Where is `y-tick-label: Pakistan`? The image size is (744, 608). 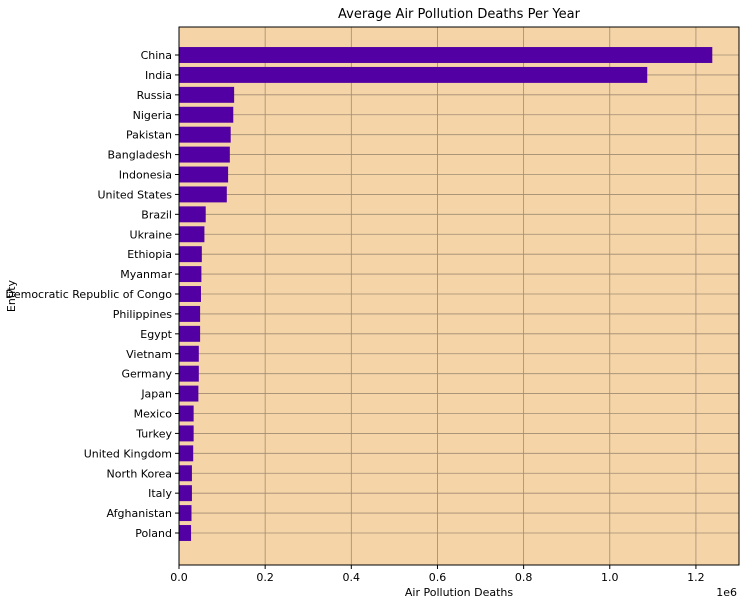
y-tick-label: Pakistan is located at coordinates (149, 135).